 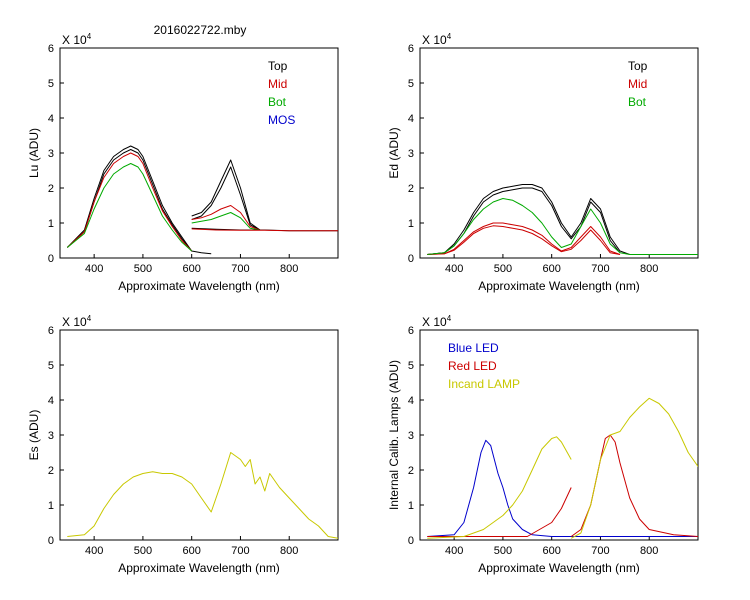 I want to click on figure-title: 2016022722.mby, so click(x=200, y=30).